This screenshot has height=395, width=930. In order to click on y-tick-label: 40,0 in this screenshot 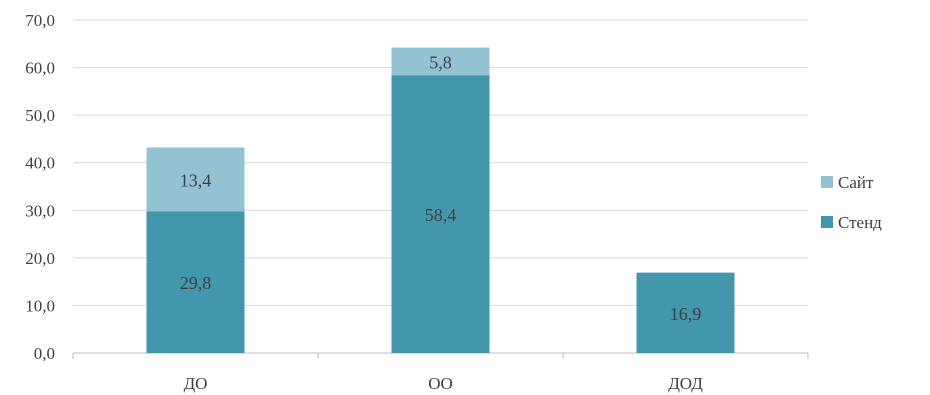, I will do `click(40, 163)`.